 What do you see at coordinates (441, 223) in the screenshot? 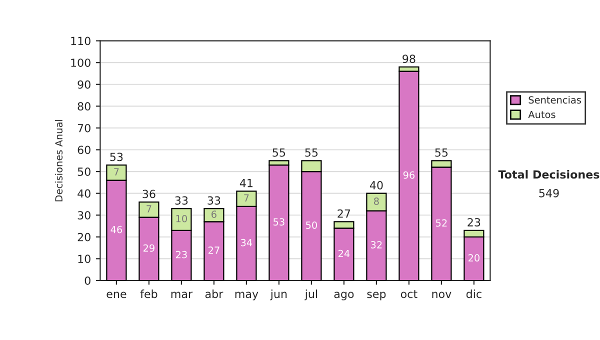
I see `data-label: 52` at bounding box center [441, 223].